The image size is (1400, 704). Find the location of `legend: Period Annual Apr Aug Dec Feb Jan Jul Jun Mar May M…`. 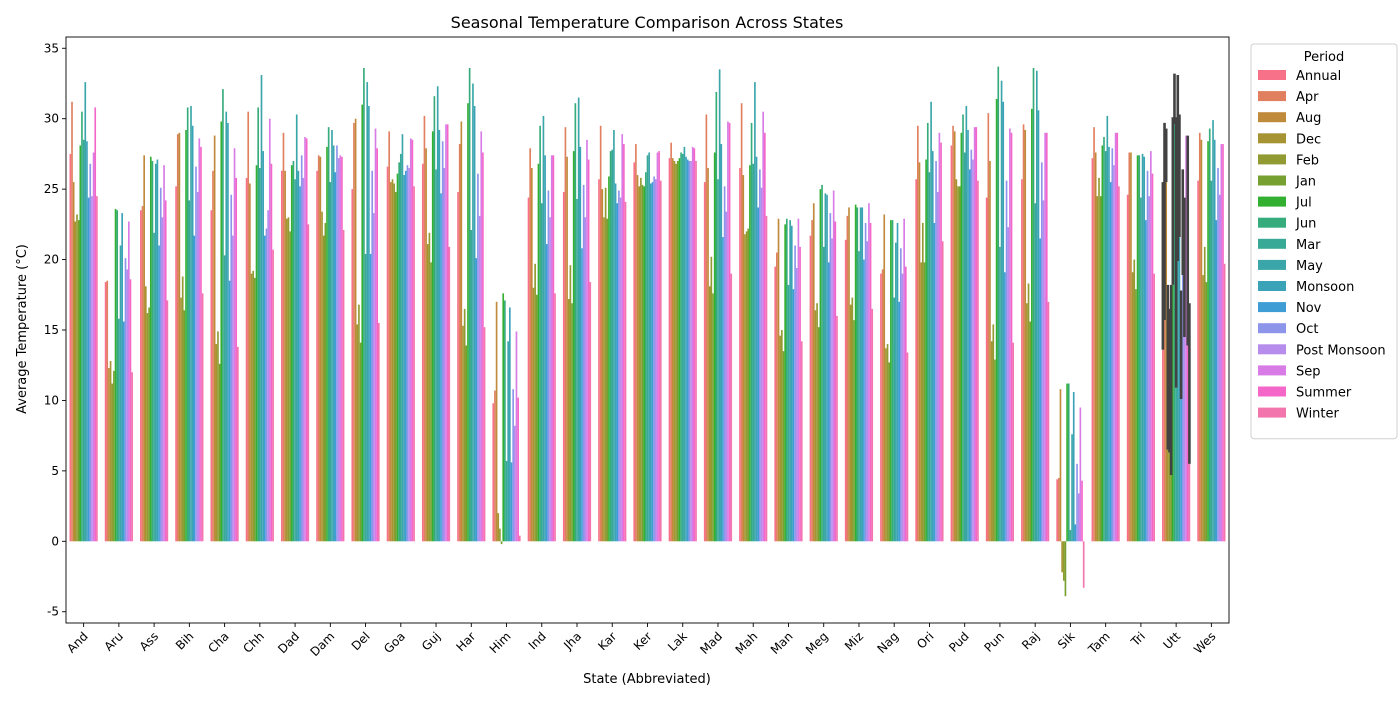

legend: Period Annual Apr Aug Dec Feb Jan Jul Jun Mar May M… is located at coordinates (1324, 241).